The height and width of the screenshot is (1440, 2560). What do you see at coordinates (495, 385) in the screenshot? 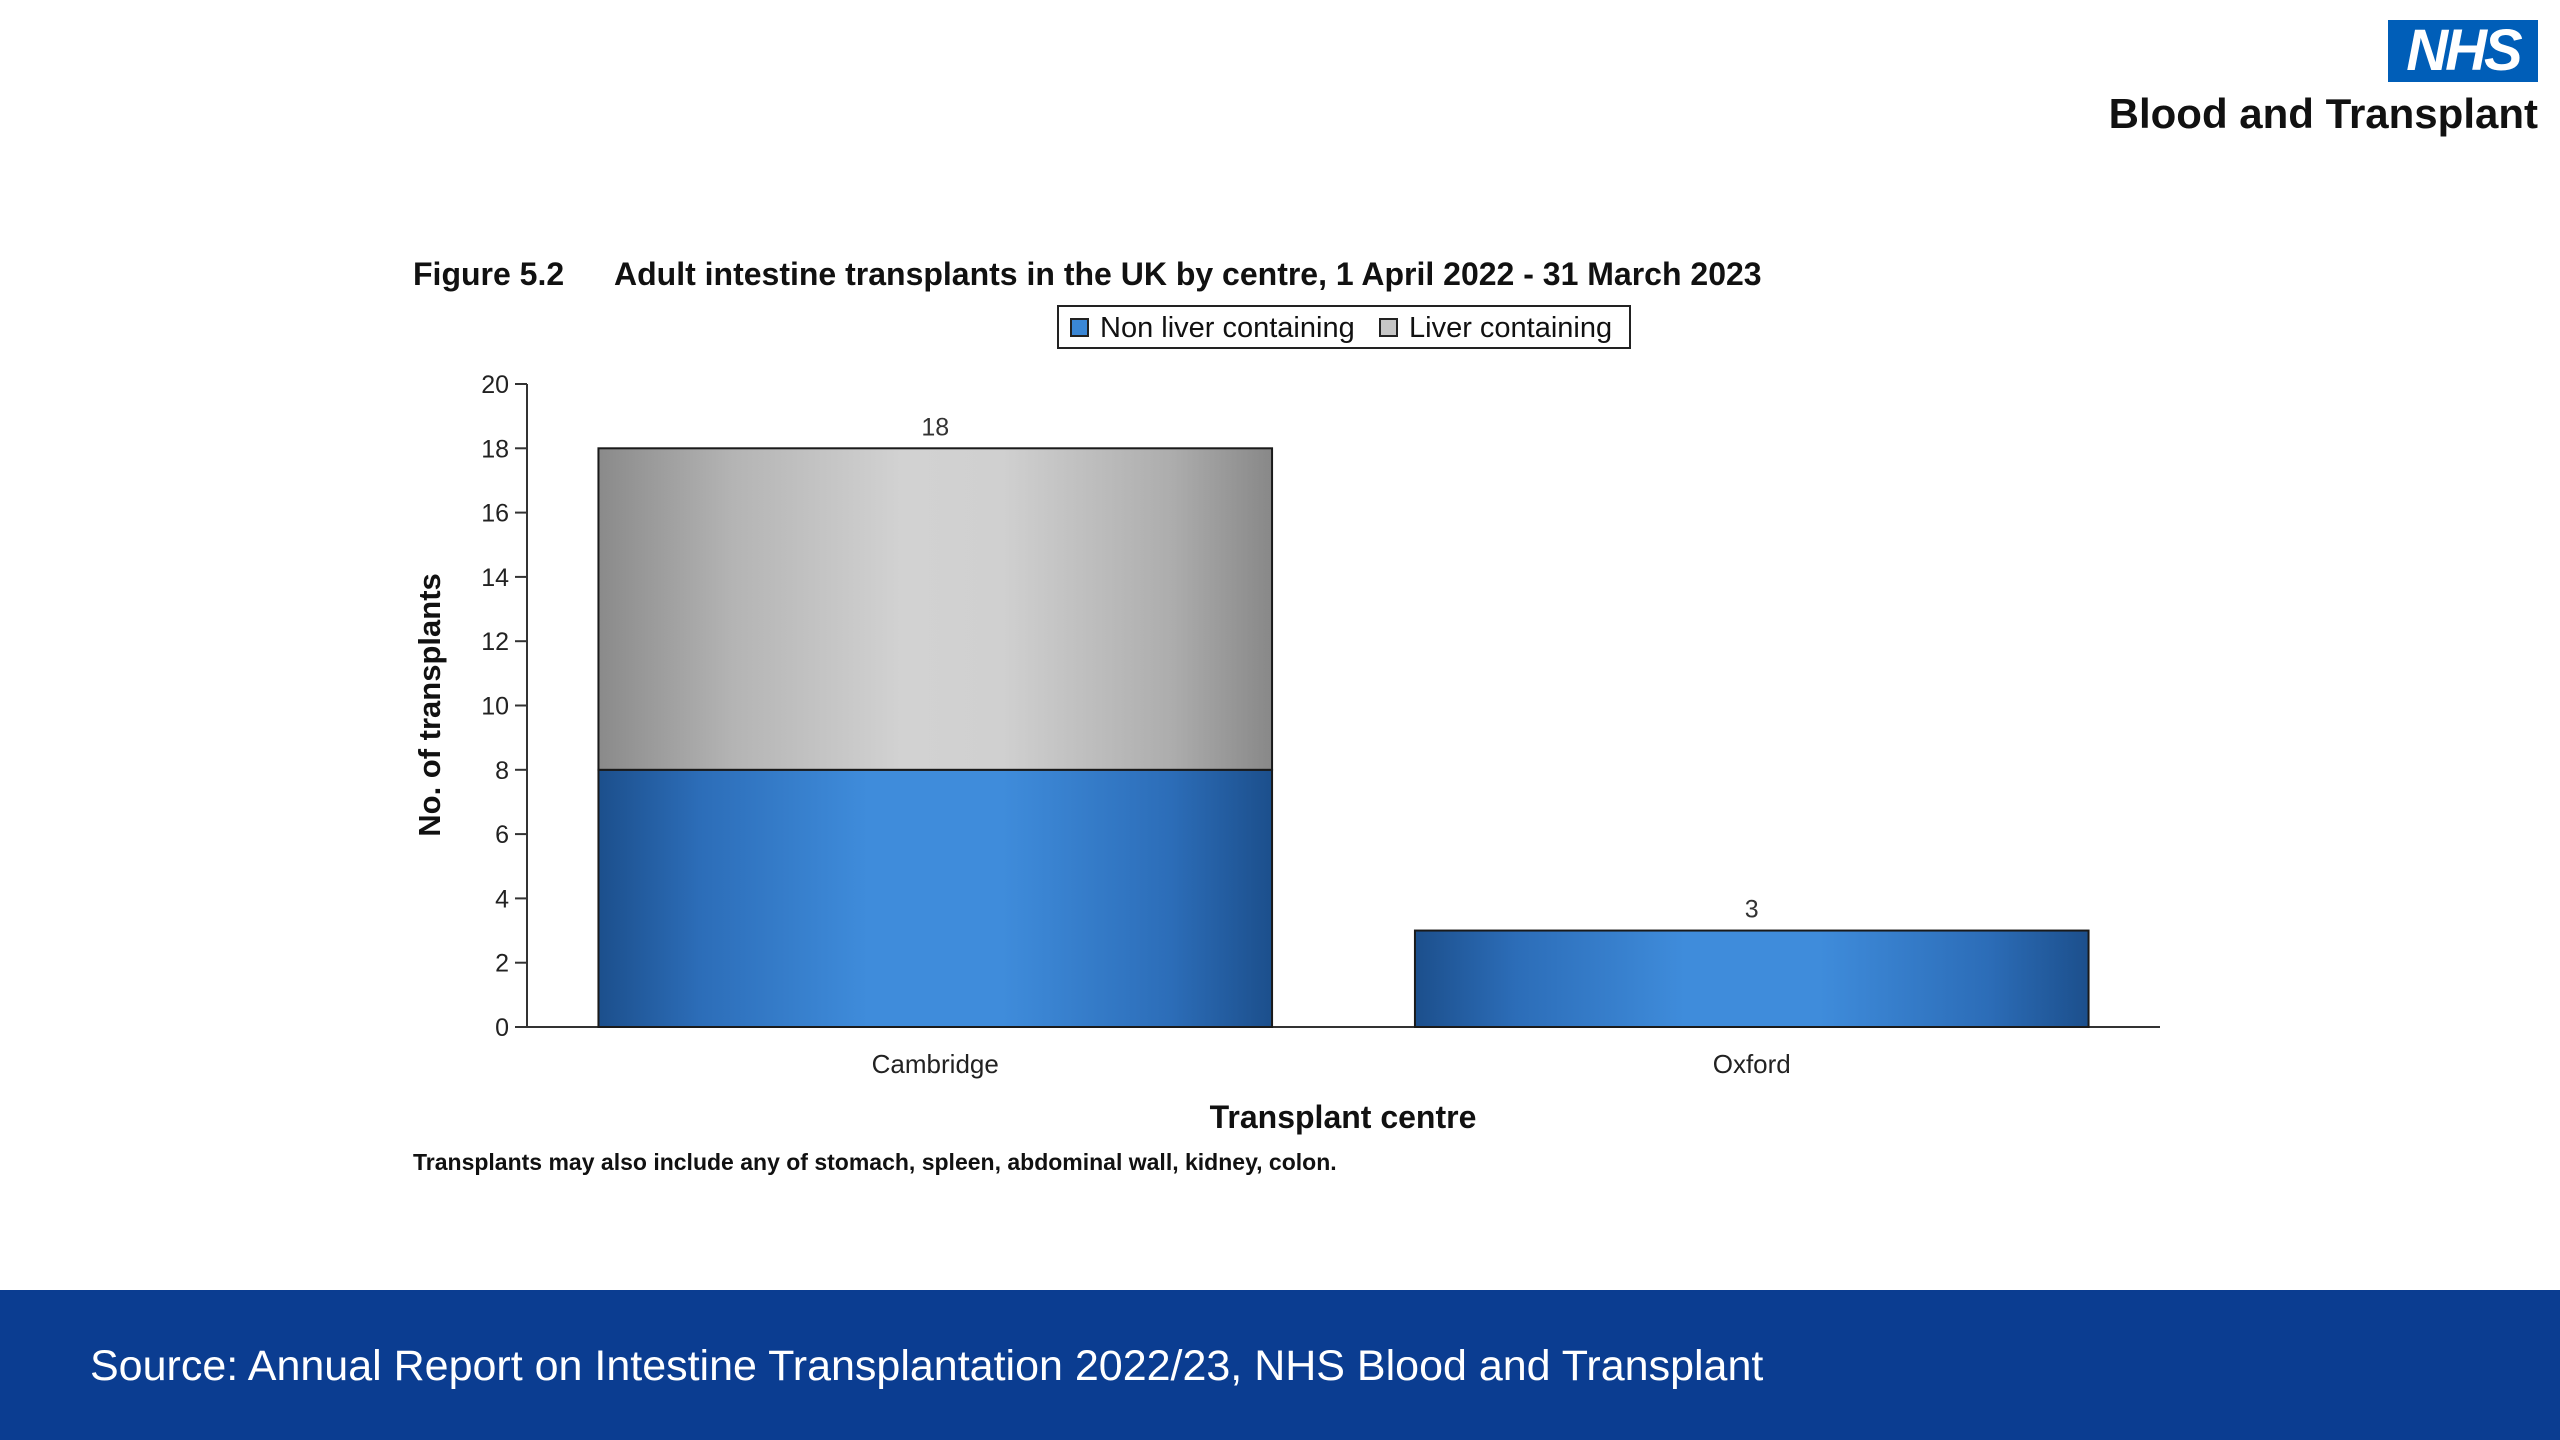
I see `y-tick-label: 20` at bounding box center [495, 385].